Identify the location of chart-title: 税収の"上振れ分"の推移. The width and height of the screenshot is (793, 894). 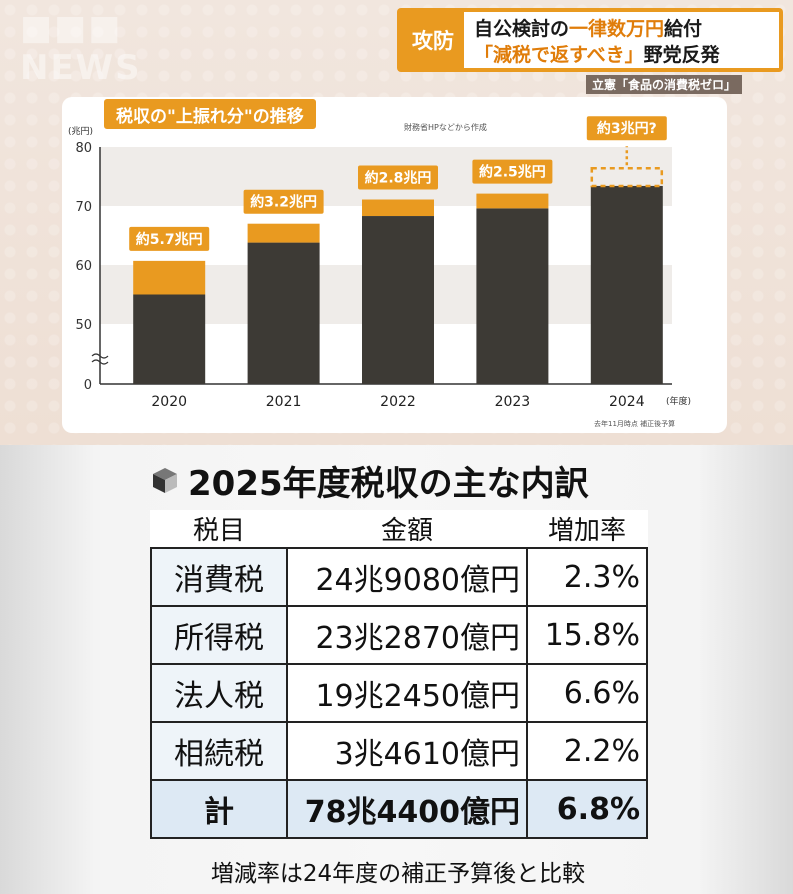
(210, 114).